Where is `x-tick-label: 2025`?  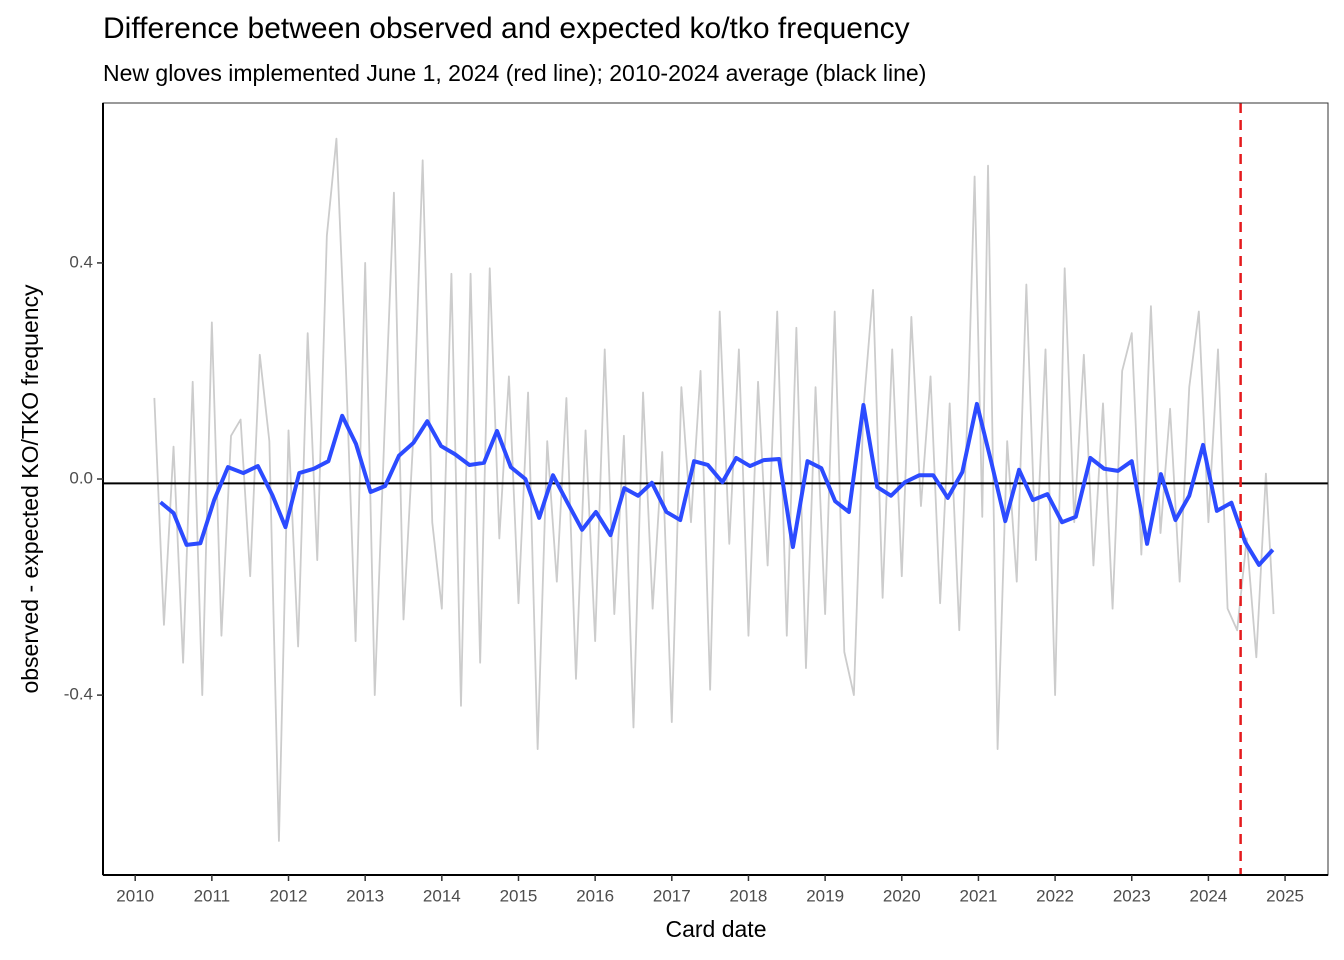 x-tick-label: 2025 is located at coordinates (1285, 895).